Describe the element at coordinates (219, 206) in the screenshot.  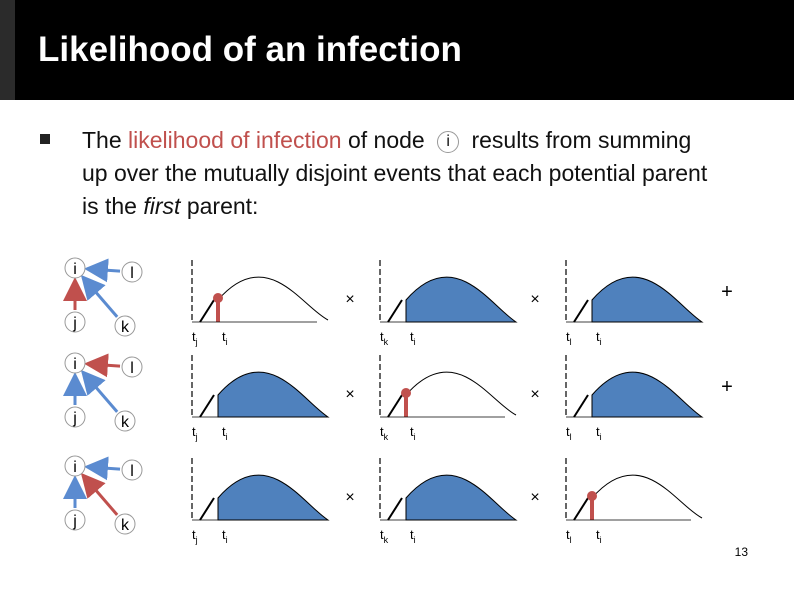
I see `text: parent:` at that location.